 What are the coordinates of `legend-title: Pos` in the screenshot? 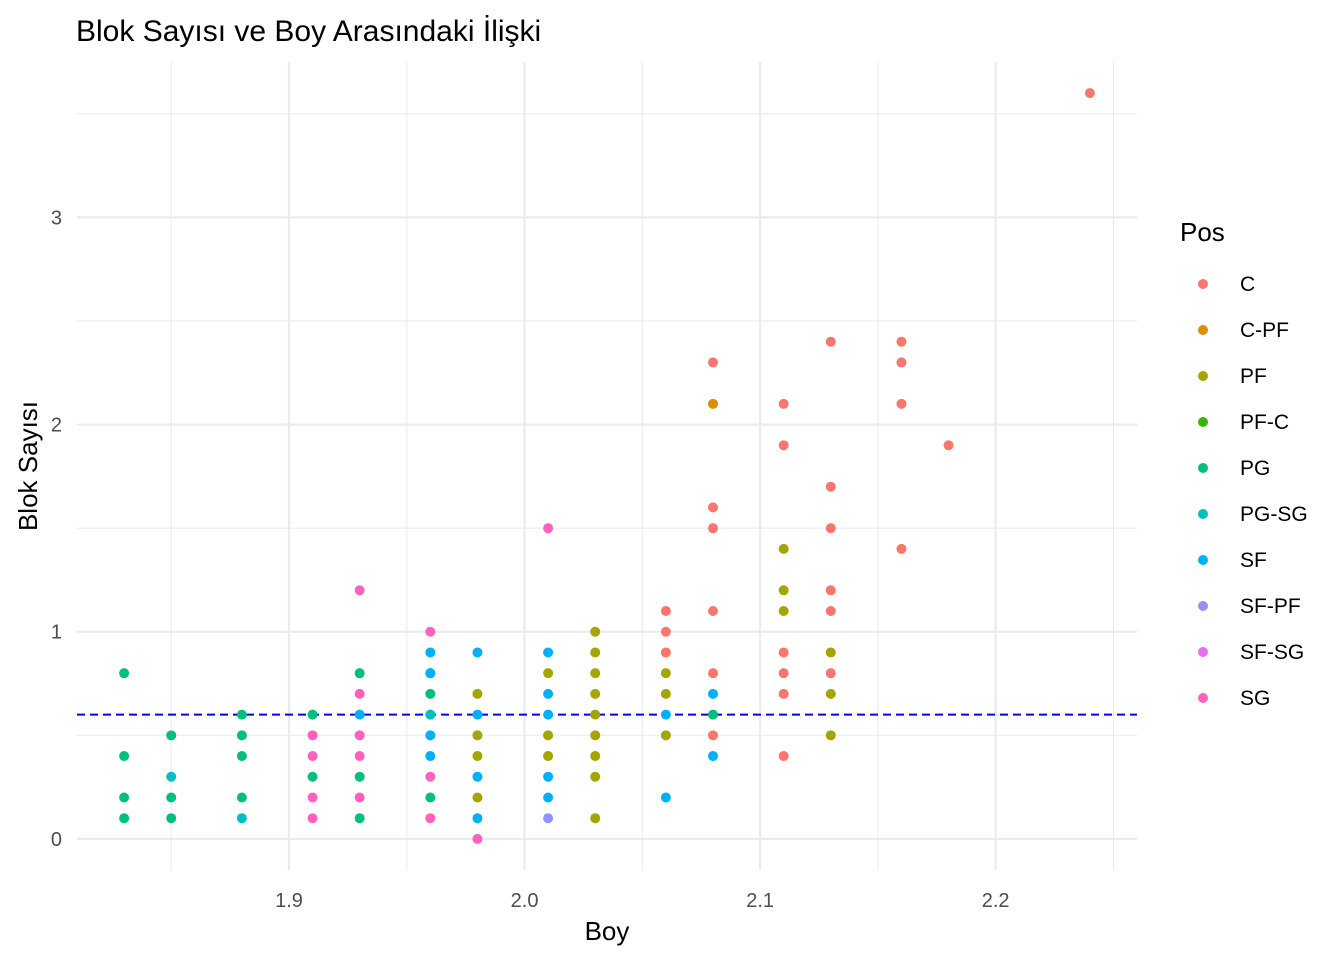 It's located at (1202, 232).